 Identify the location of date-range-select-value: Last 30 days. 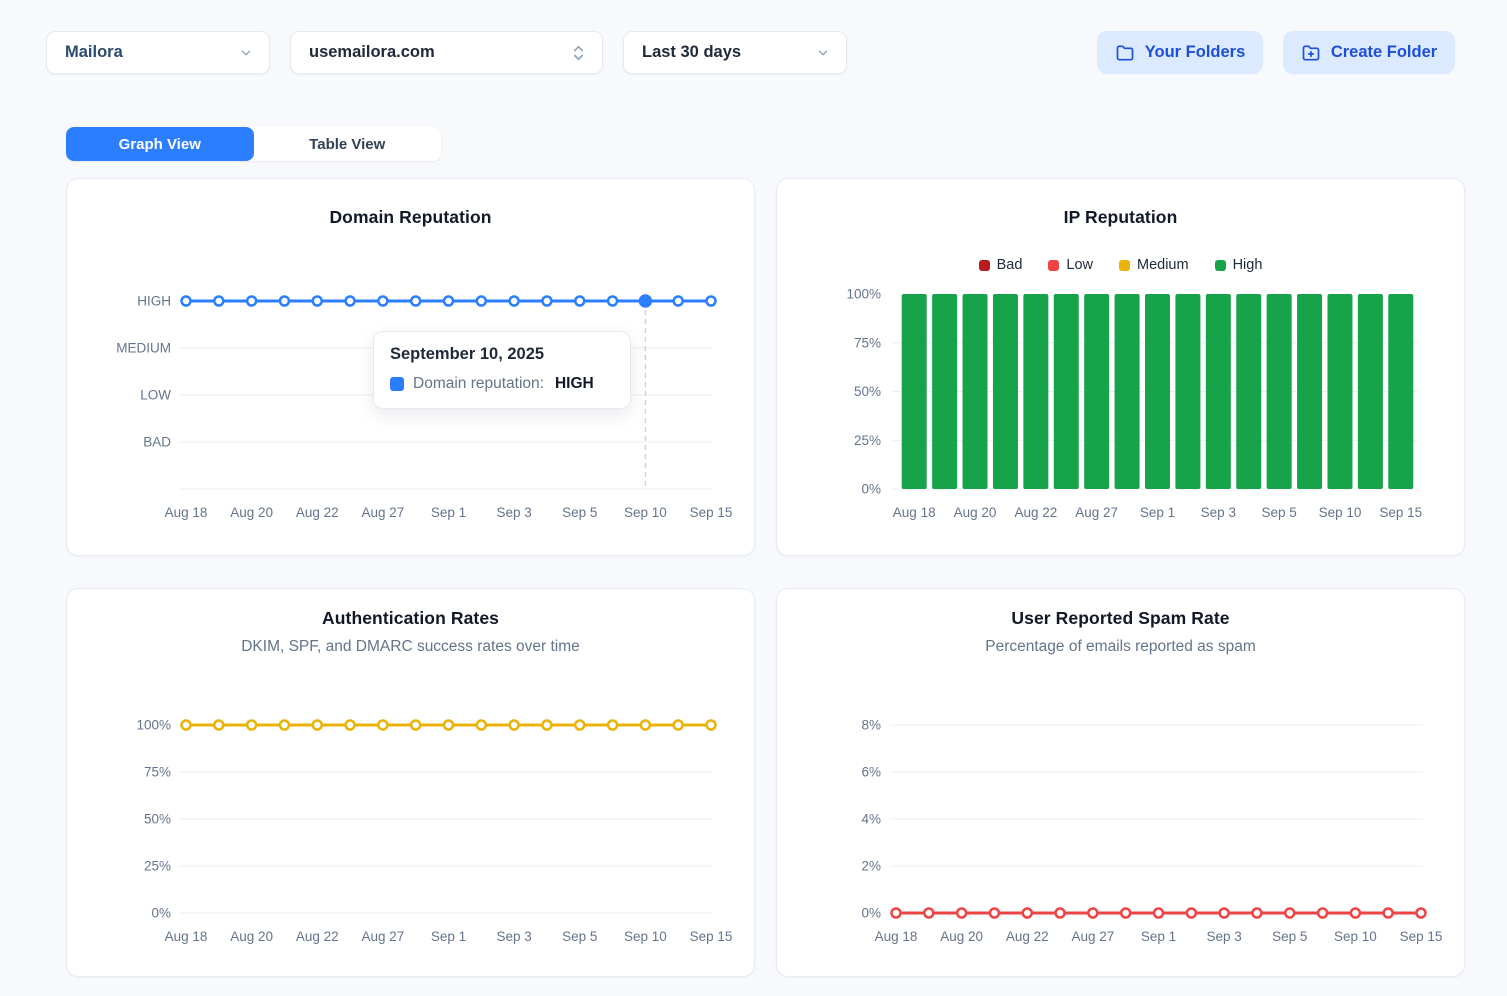
(692, 52).